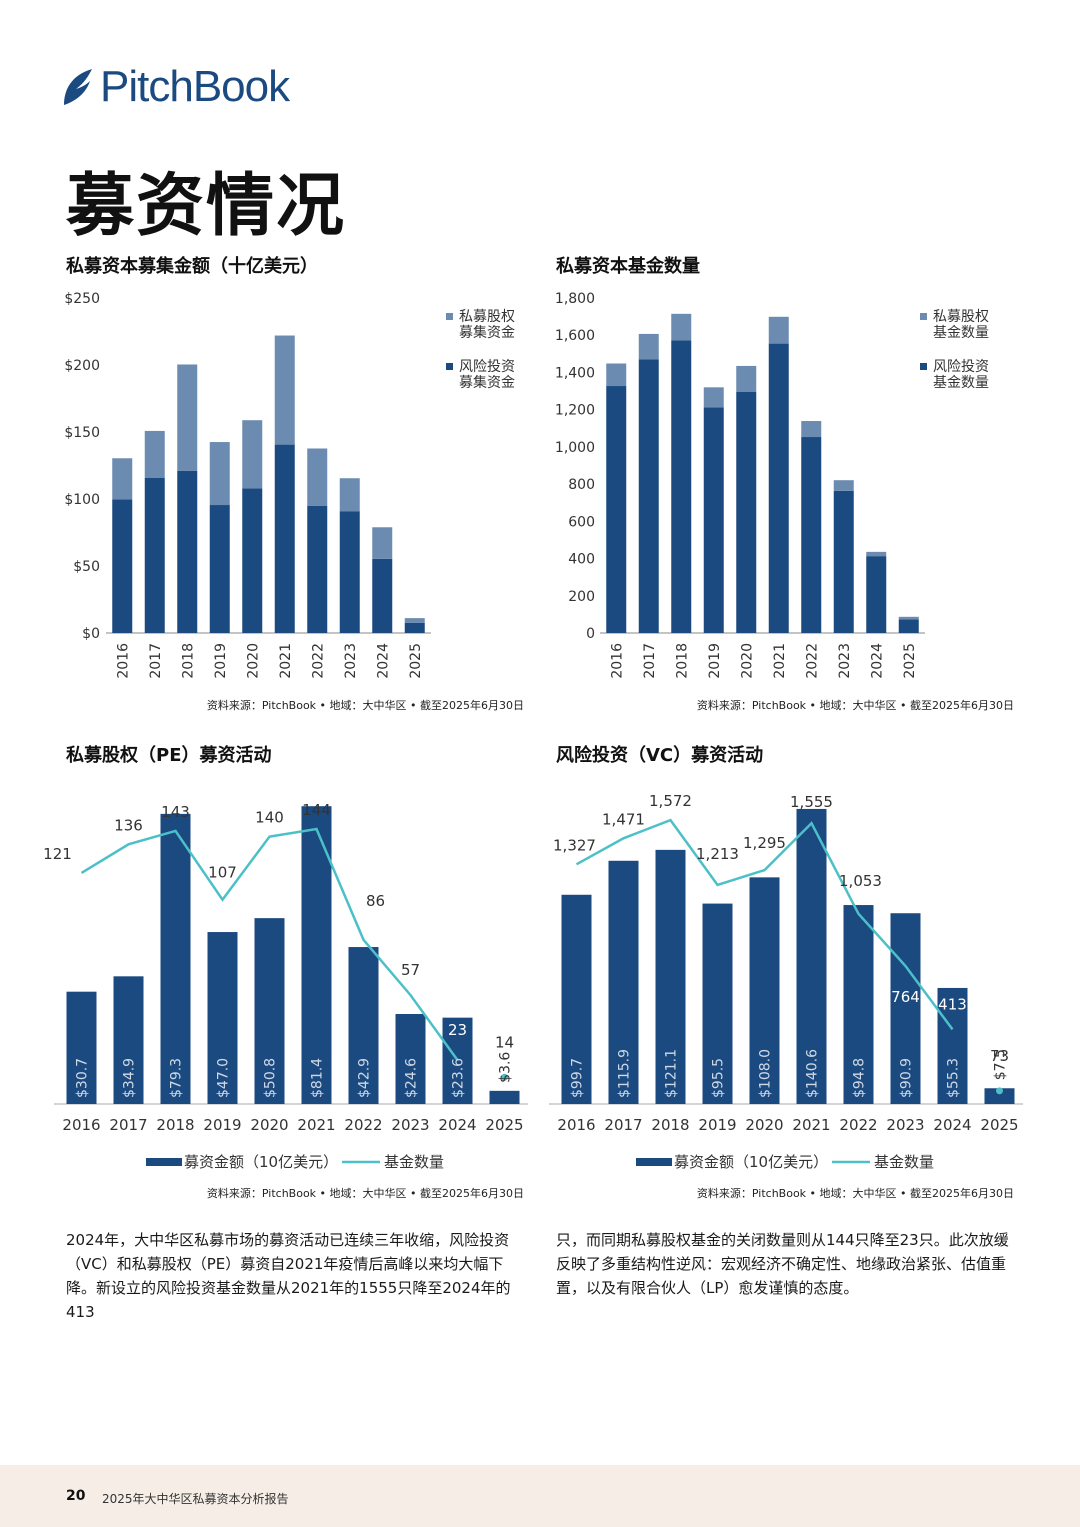 The image size is (1080, 1527). Describe the element at coordinates (195, 86) in the screenshot. I see `brand-name: PitchBook` at that location.